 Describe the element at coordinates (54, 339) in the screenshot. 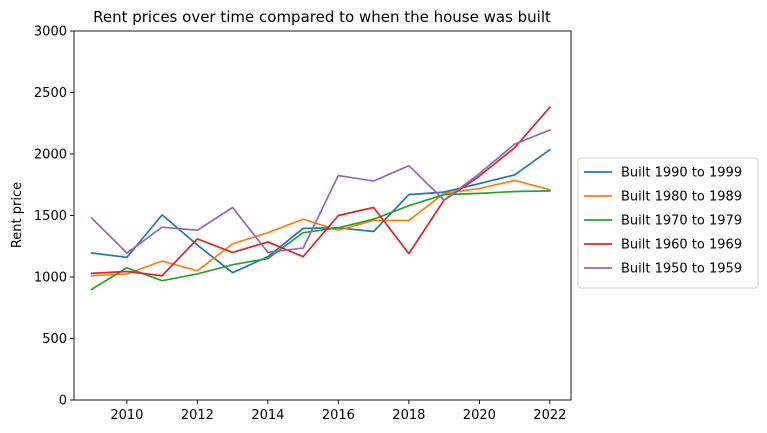

I see `y-tick-label: 500` at that location.